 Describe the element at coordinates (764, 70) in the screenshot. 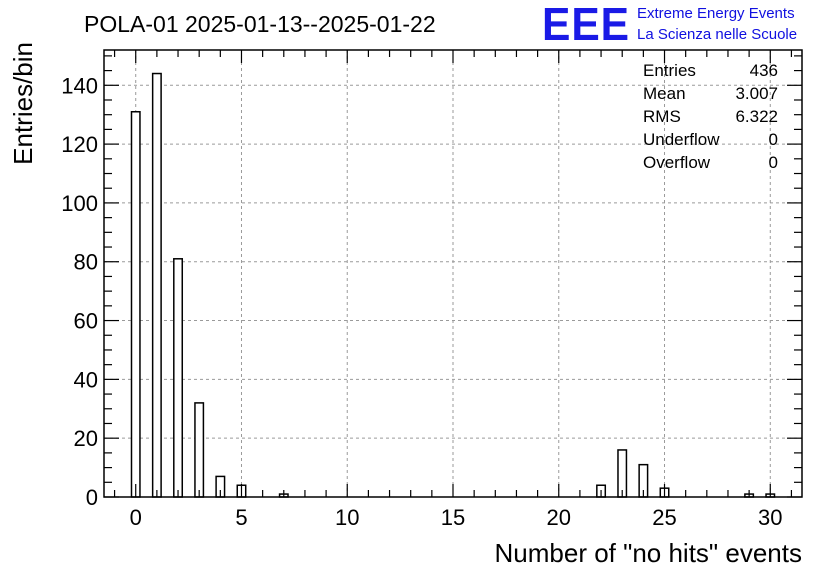

I see `stat-value-entries: 436` at that location.